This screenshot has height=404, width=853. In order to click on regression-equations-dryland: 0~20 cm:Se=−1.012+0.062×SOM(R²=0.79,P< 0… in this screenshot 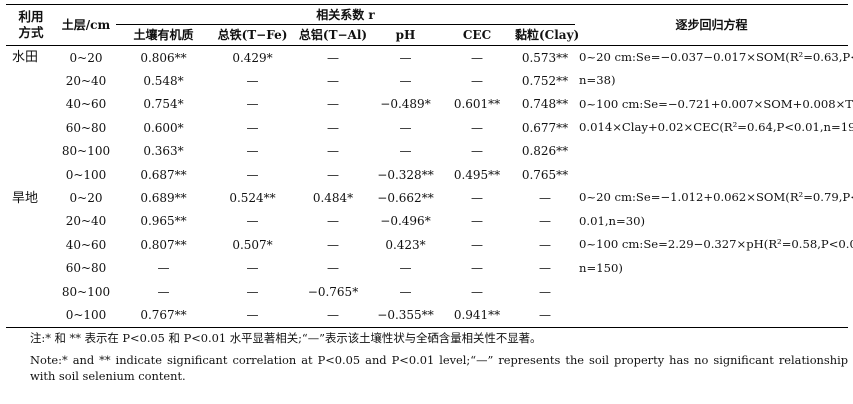, I will do `click(714, 256)`.